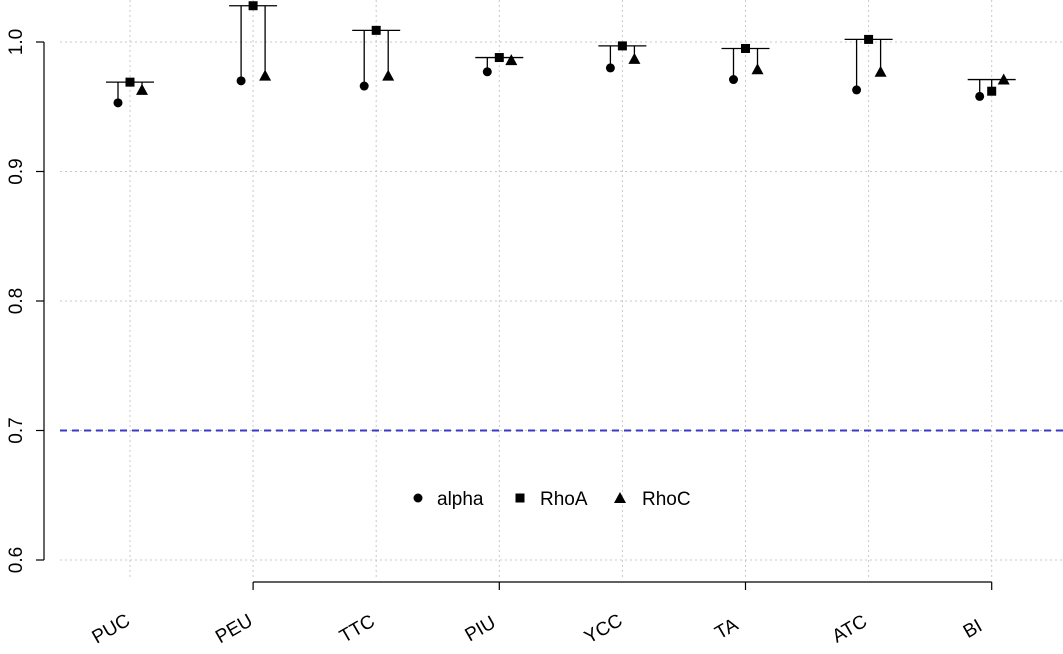 The height and width of the screenshot is (654, 1063). What do you see at coordinates (564, 499) in the screenshot?
I see `legend-label-rhoa: RhoA` at bounding box center [564, 499].